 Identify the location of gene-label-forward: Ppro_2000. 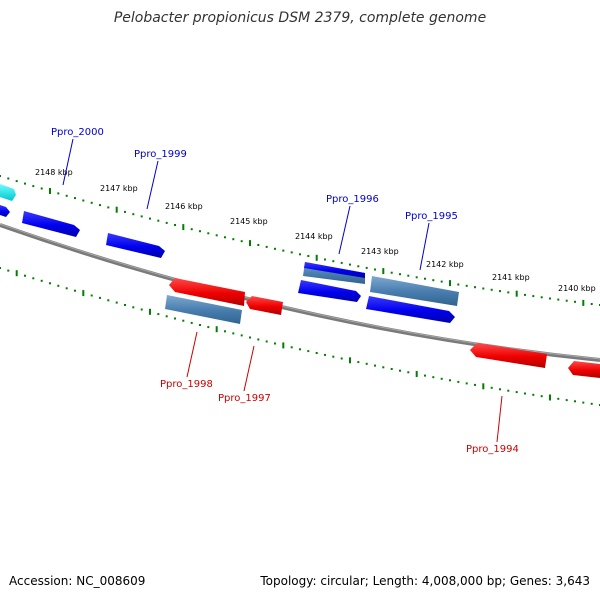
(77, 132).